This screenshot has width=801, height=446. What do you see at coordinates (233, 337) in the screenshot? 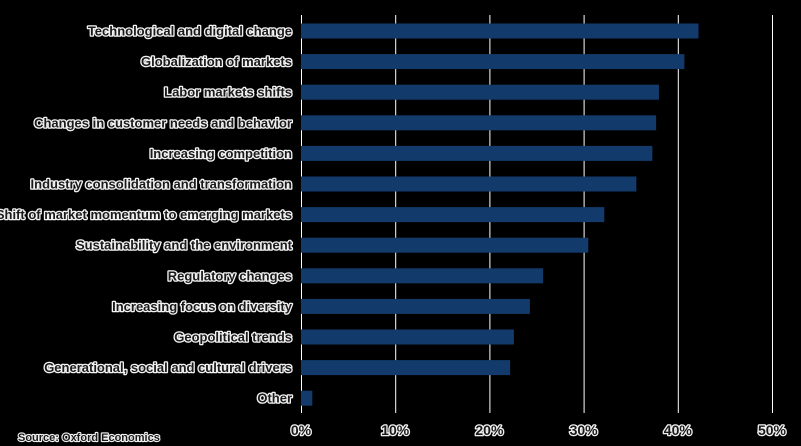
I see `category-label: Geopolitical trends` at bounding box center [233, 337].